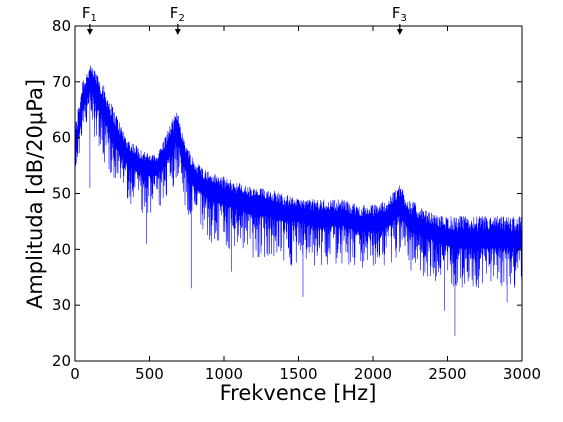  I want to click on x-tick-label: 2500, so click(447, 374).